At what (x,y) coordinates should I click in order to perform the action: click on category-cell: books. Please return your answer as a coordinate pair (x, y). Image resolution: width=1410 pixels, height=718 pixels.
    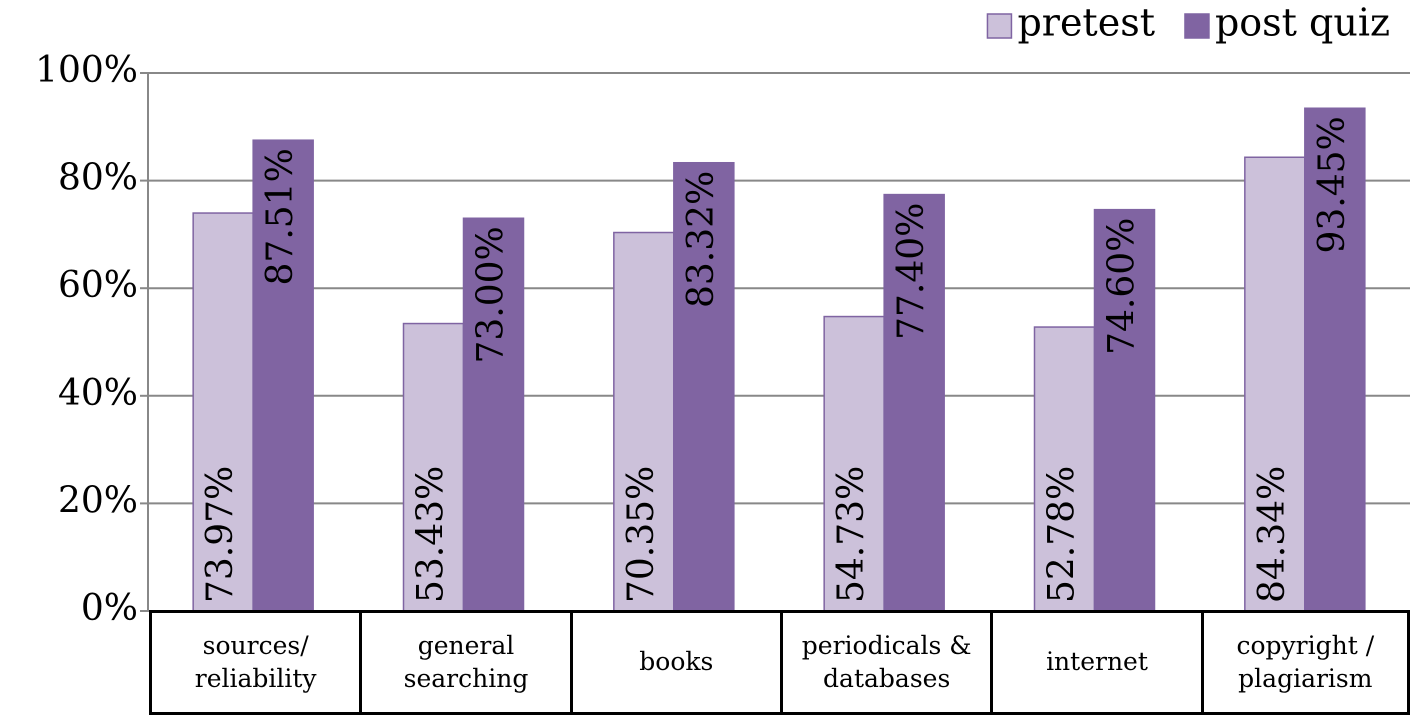
    Looking at the image, I should click on (676, 662).